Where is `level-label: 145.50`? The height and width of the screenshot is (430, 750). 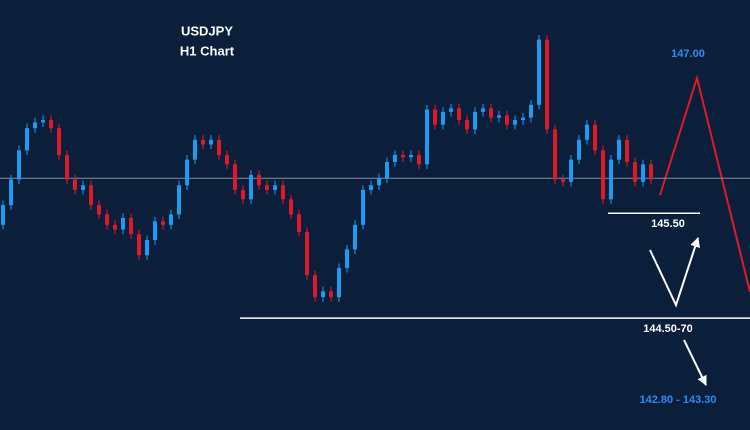 level-label: 145.50 is located at coordinates (668, 224).